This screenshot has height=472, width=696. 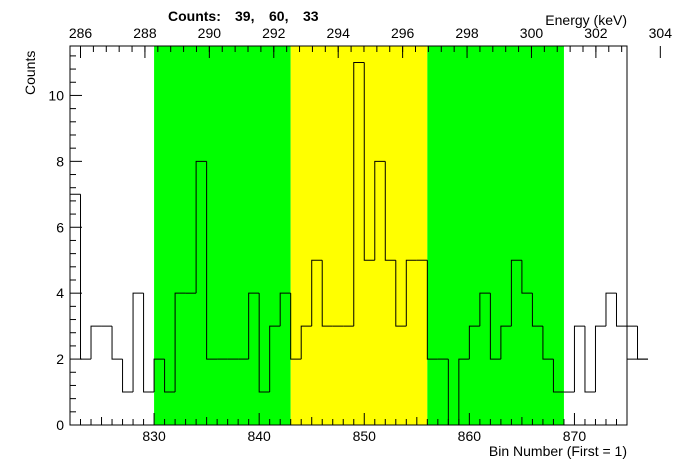 I want to click on y-tick-label: 4, so click(x=60, y=293).